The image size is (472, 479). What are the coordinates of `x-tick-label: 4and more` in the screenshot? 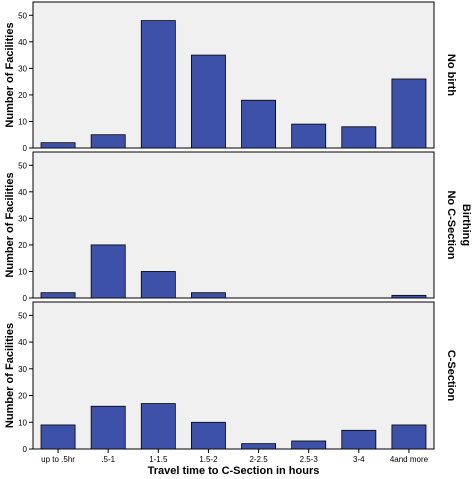 It's located at (409, 459).